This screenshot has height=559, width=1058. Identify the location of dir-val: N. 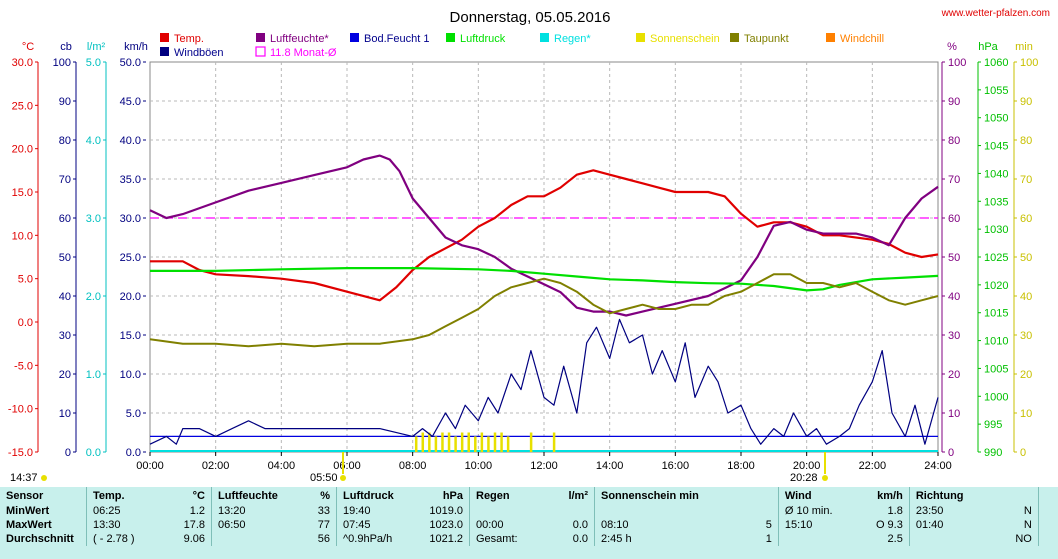
(1027, 525).